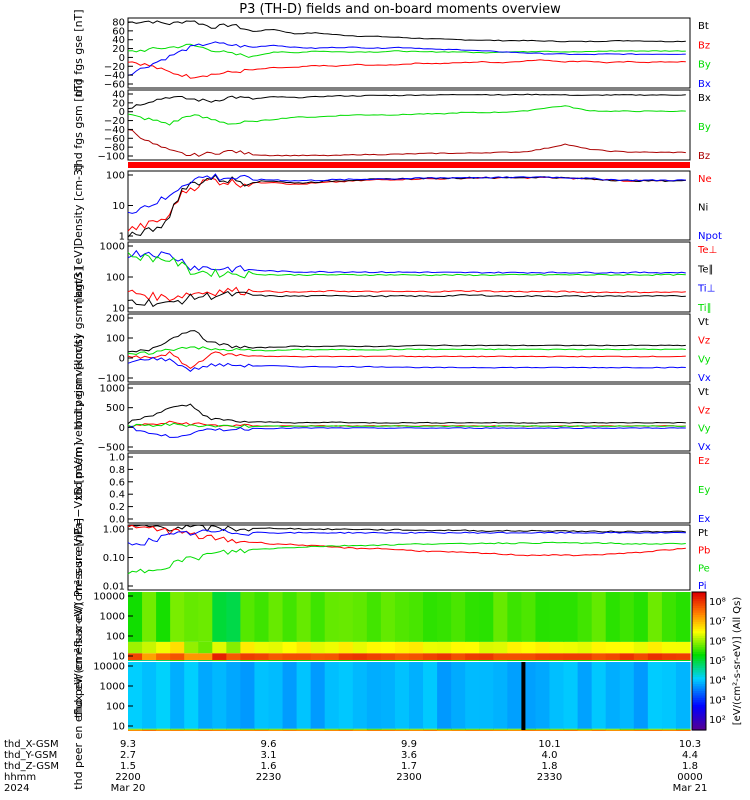 Image resolution: width=750 pixels, height=800 pixels. What do you see at coordinates (114, 148) in the screenshot?
I see `ytick-label: −80` at bounding box center [114, 148].